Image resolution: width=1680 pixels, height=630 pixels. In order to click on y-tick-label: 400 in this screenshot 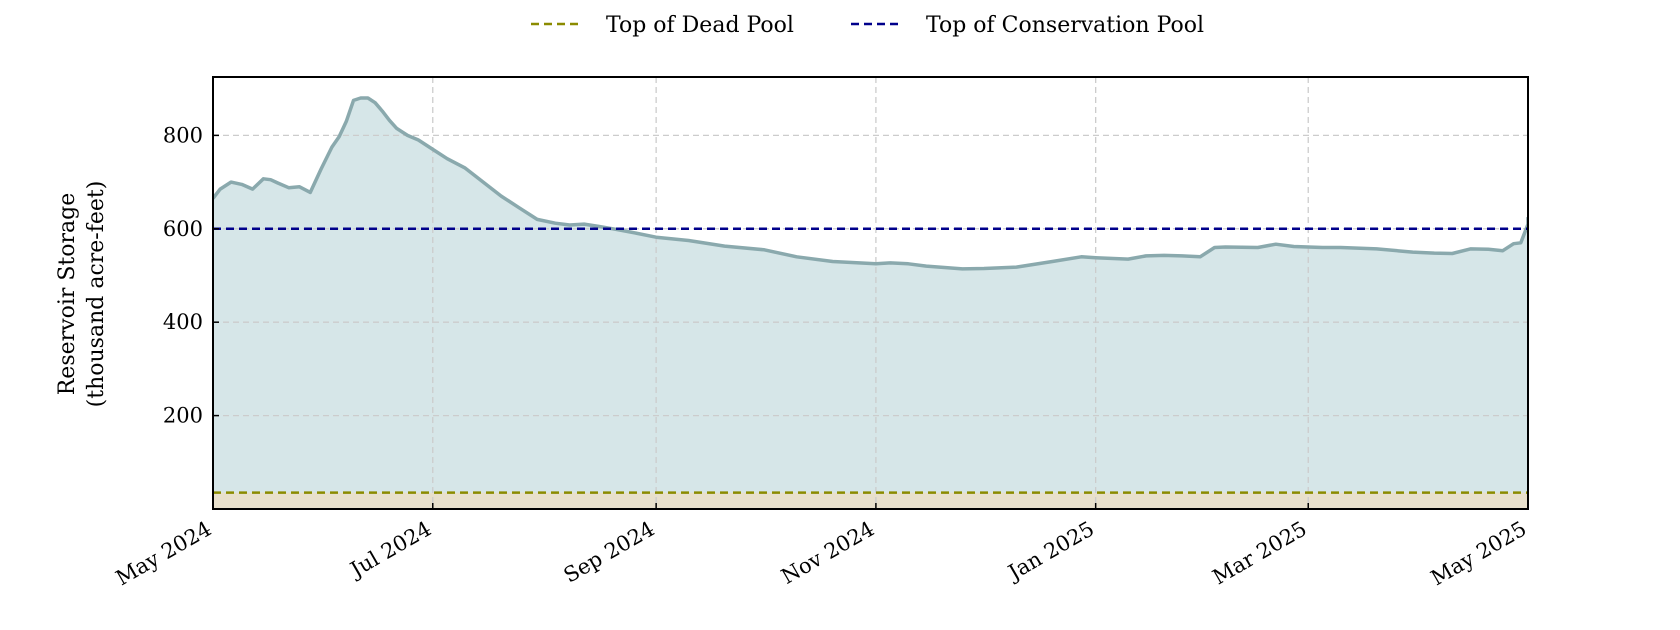, I will do `click(183, 322)`.